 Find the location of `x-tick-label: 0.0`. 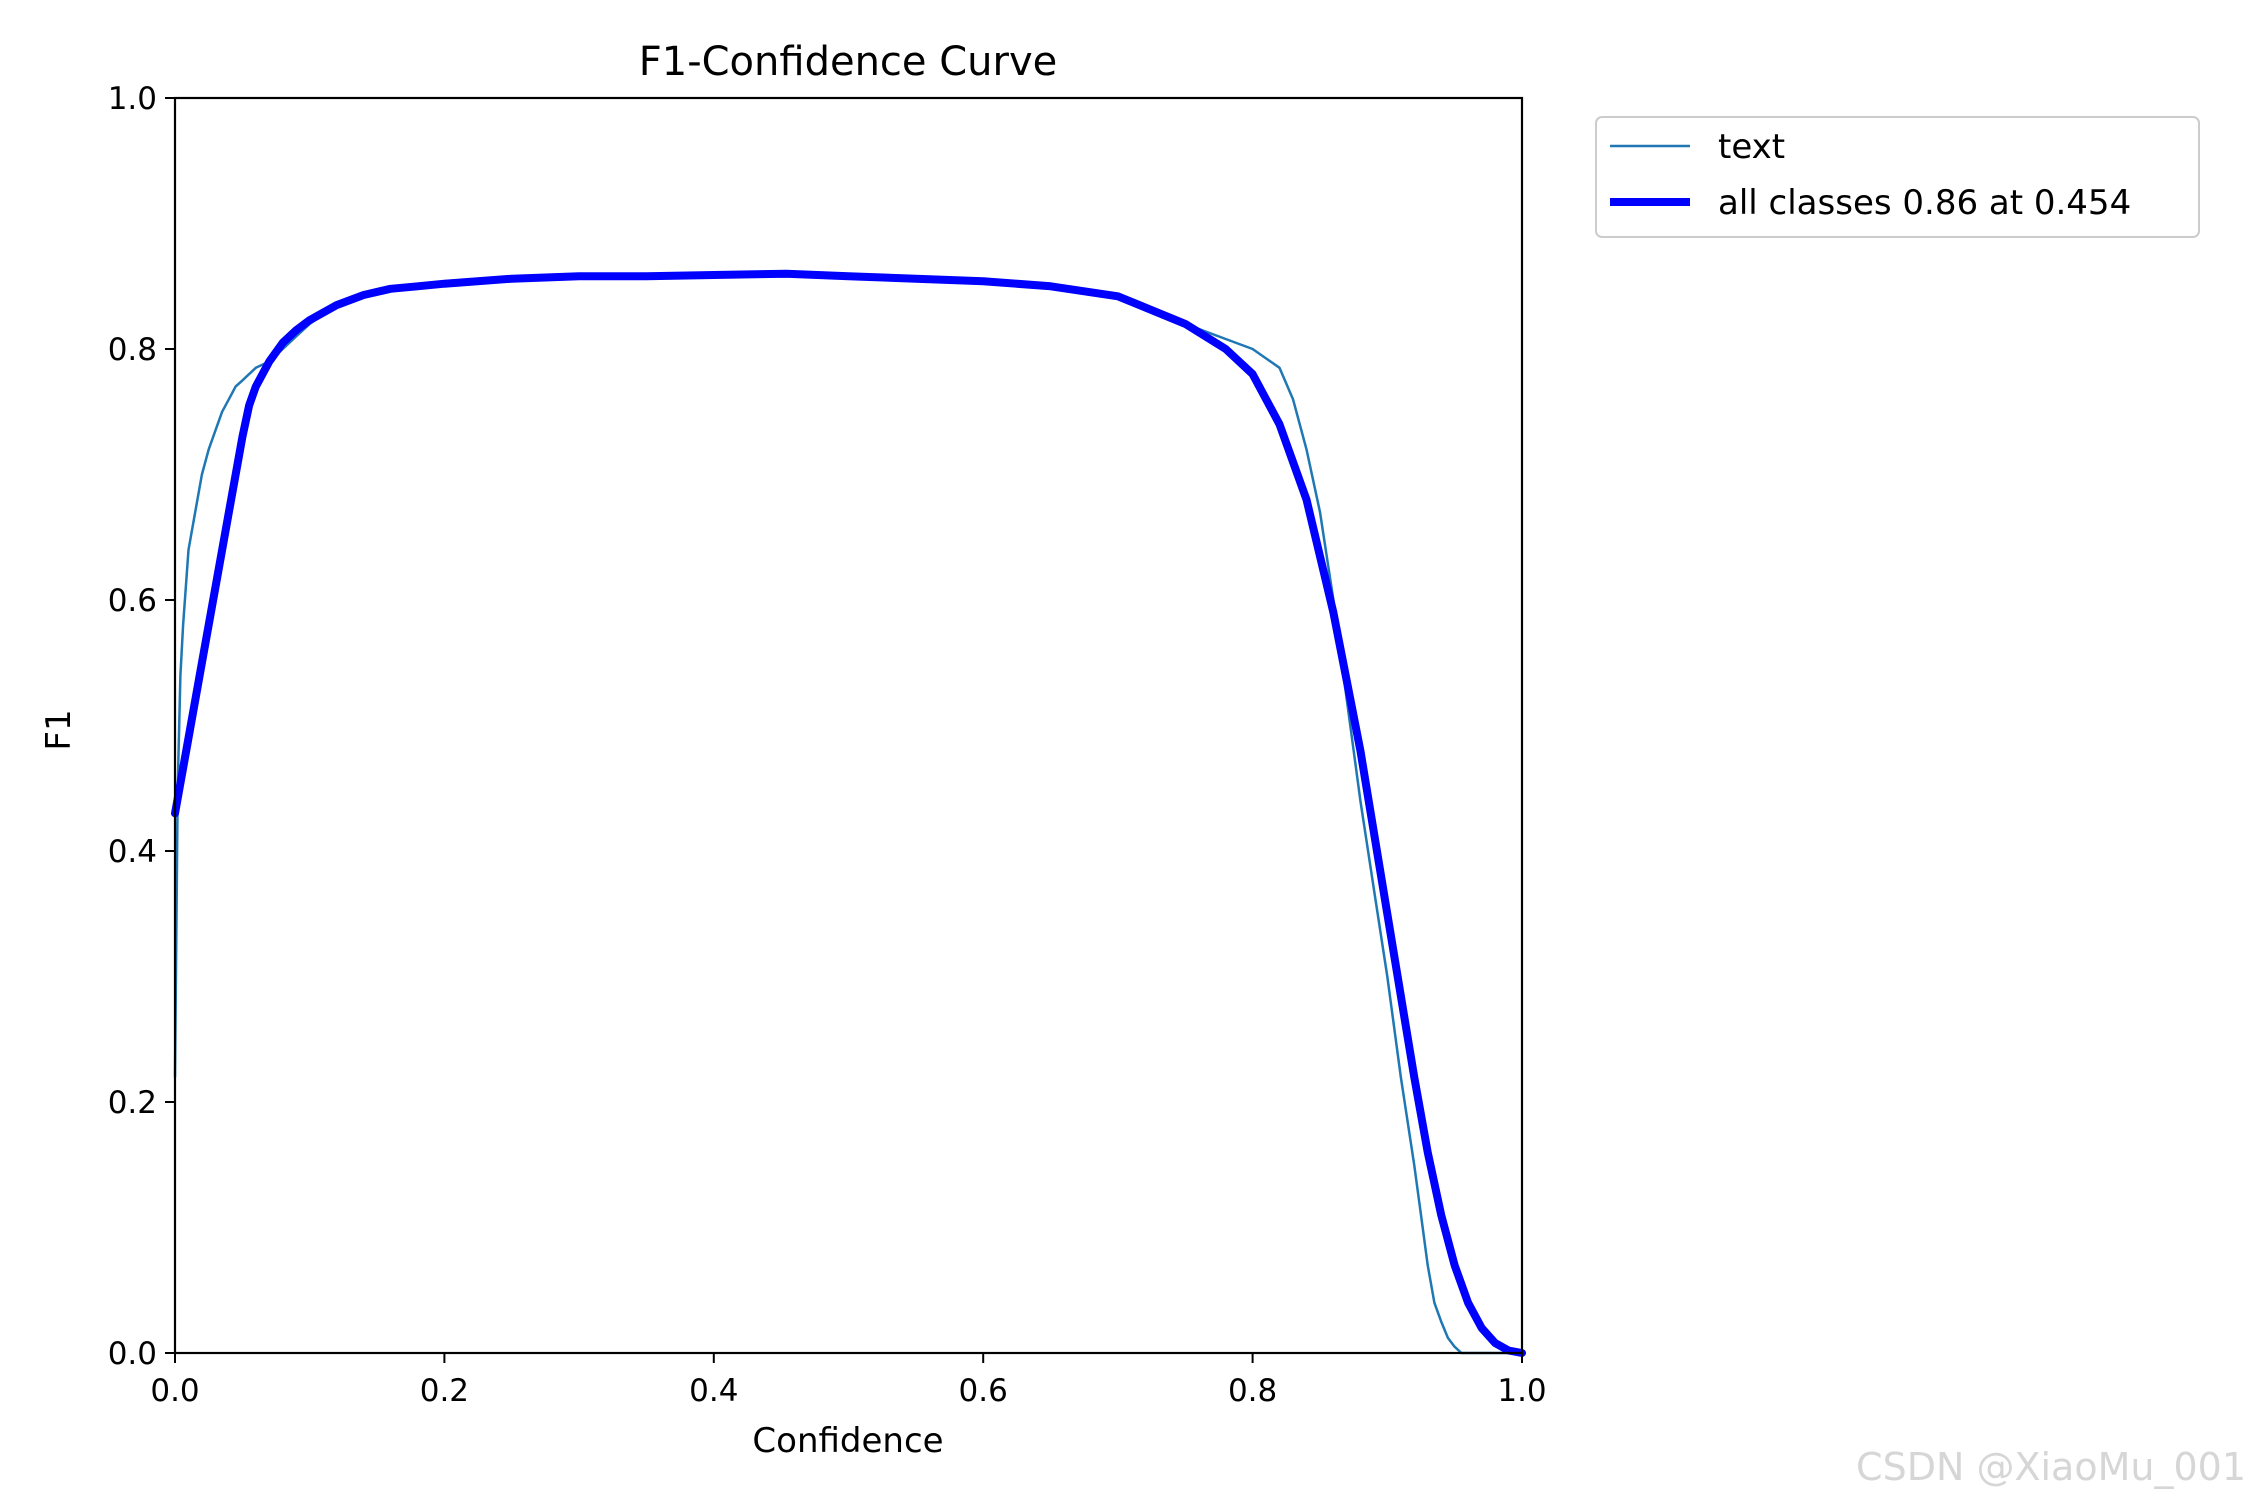

x-tick-label: 0.0 is located at coordinates (174, 1391).